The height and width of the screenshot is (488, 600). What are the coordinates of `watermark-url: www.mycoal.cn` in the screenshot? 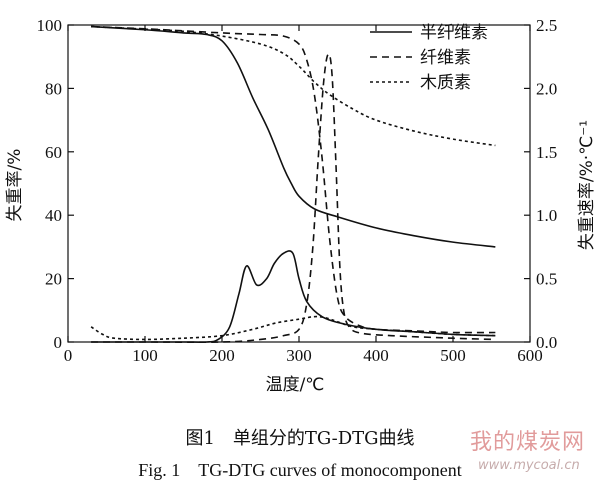 It's located at (529, 465).